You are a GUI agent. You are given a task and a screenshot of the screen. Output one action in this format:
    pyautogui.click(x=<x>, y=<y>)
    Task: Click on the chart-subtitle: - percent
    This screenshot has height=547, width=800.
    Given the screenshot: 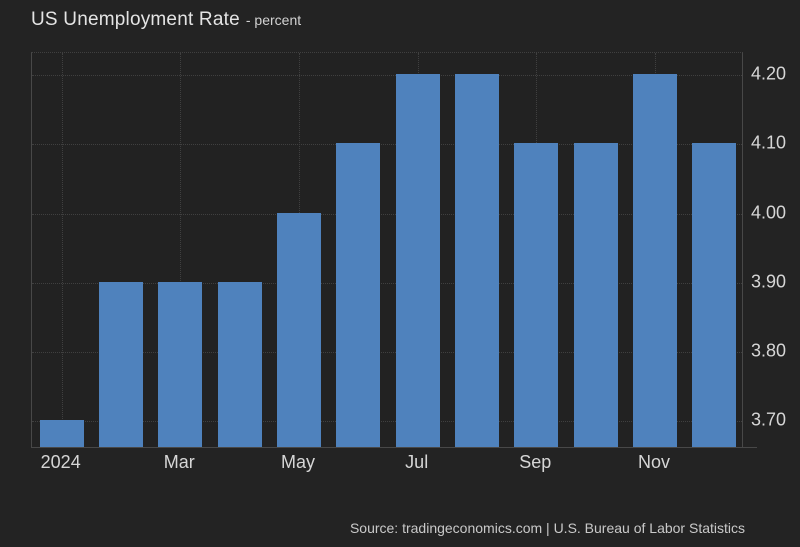 What is the action you would take?
    pyautogui.click(x=273, y=20)
    